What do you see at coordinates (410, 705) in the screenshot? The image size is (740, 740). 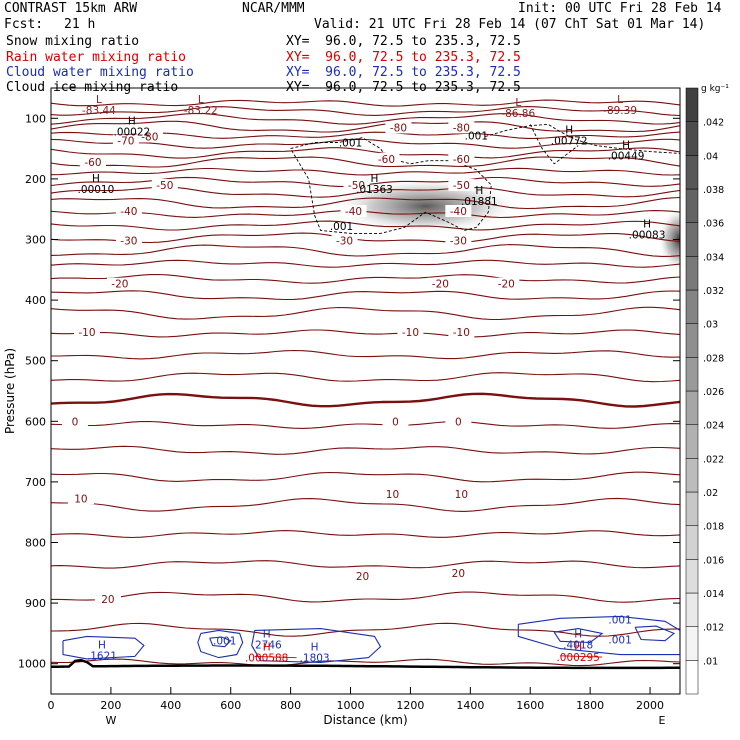 I see `x-tick-label: 1200` at bounding box center [410, 705].